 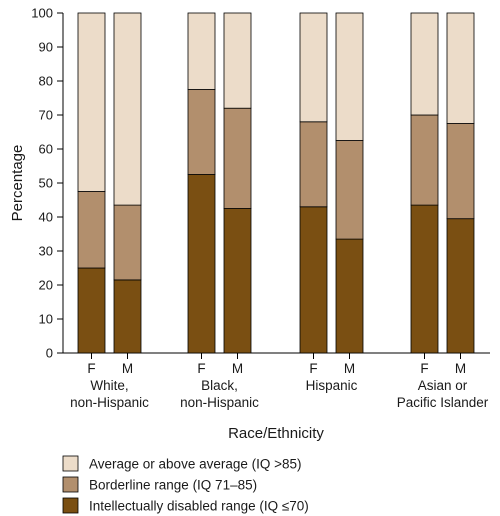 I want to click on x-axis-title: Race/Ethnicity, so click(x=276, y=433).